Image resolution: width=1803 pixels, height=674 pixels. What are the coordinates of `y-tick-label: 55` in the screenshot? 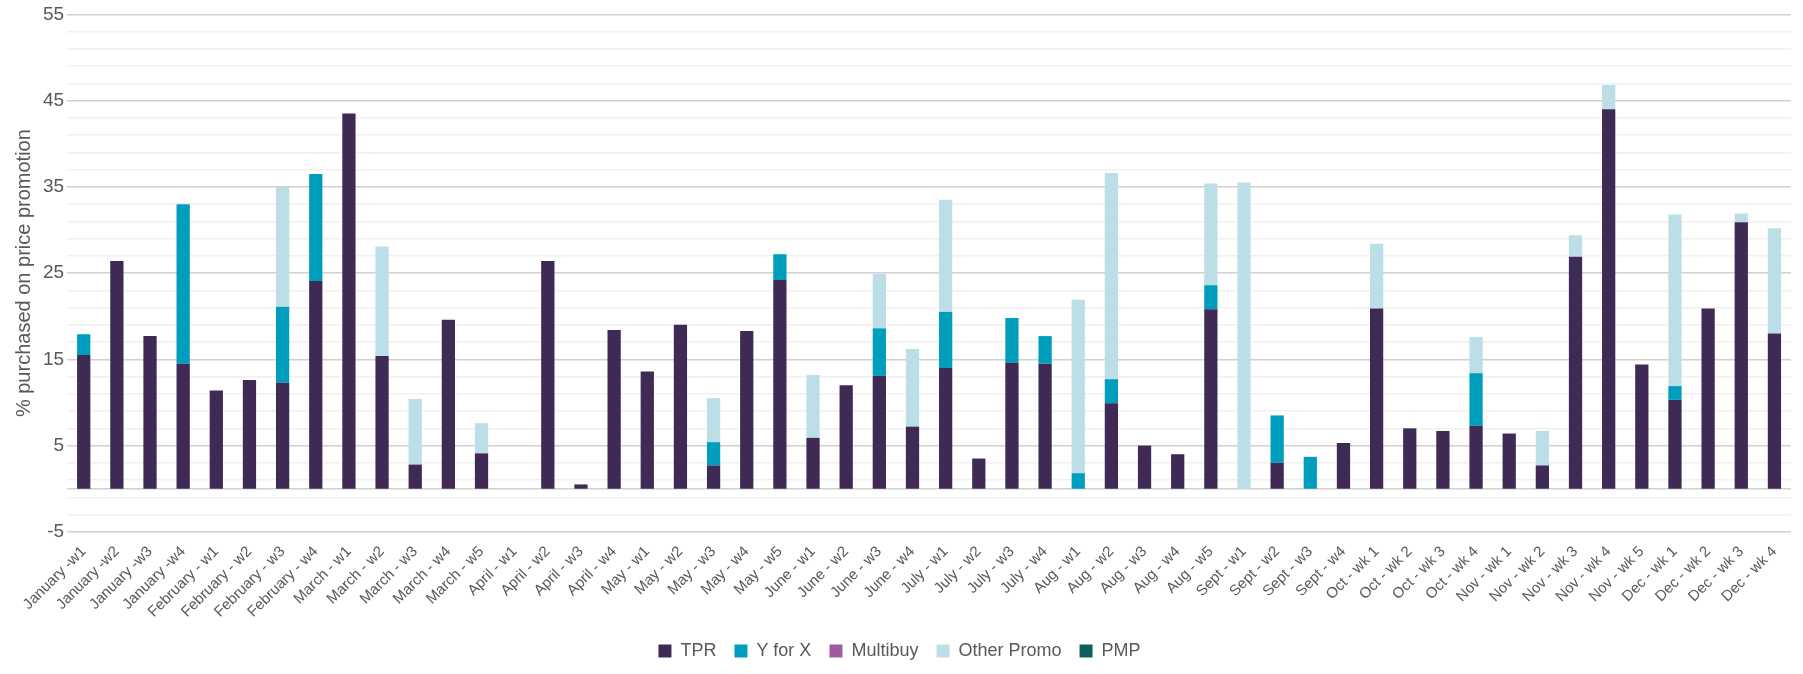 It's located at (53, 13).